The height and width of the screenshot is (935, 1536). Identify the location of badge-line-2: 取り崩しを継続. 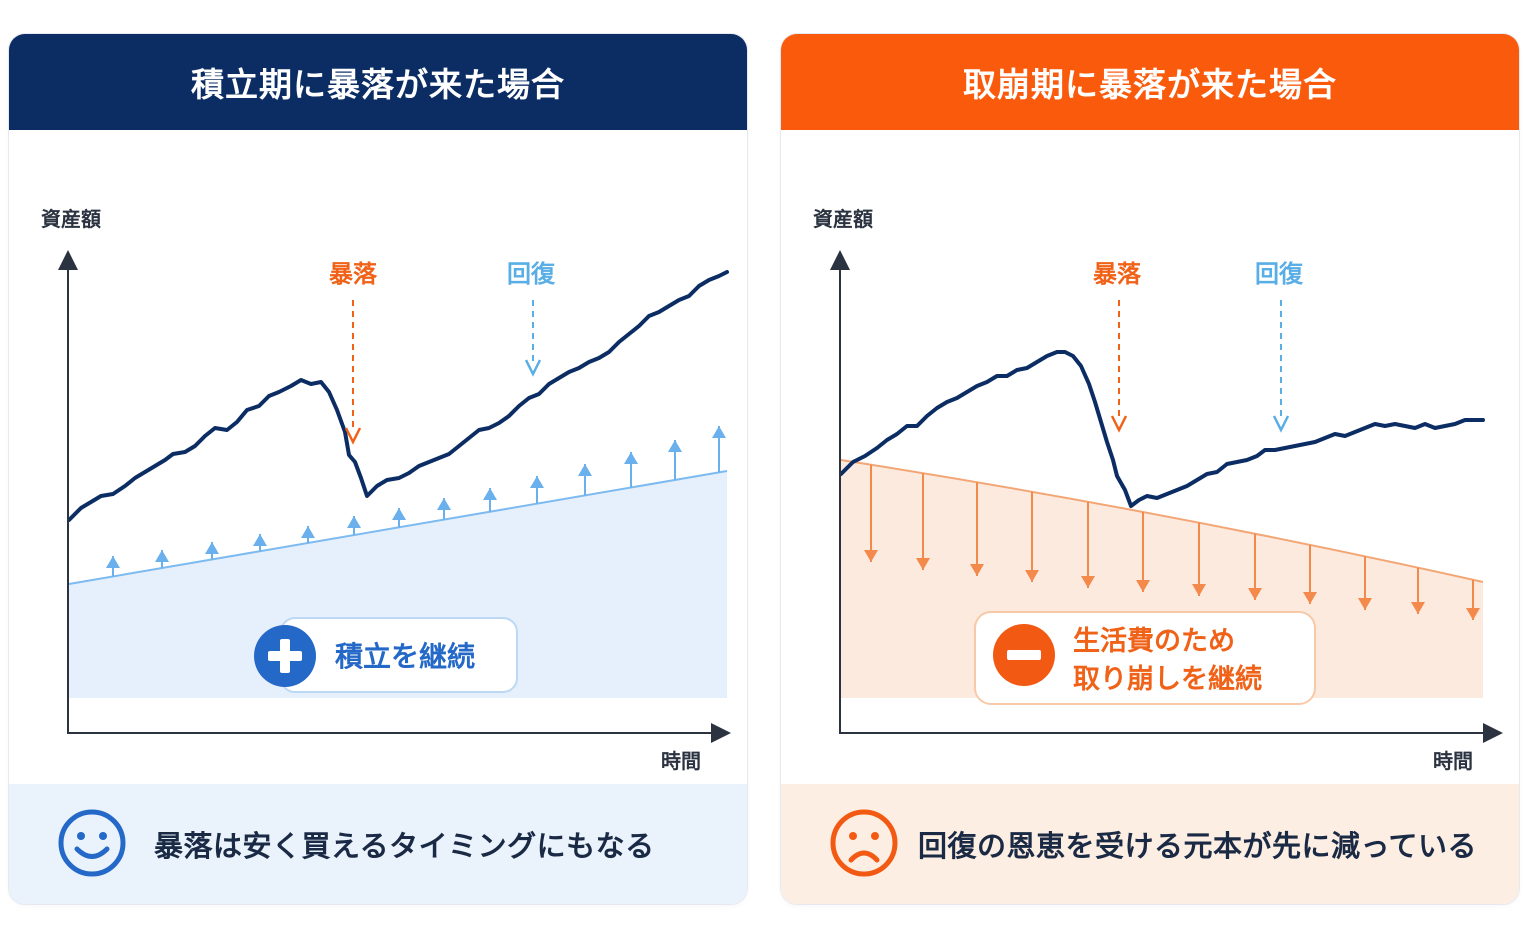
(1167, 679).